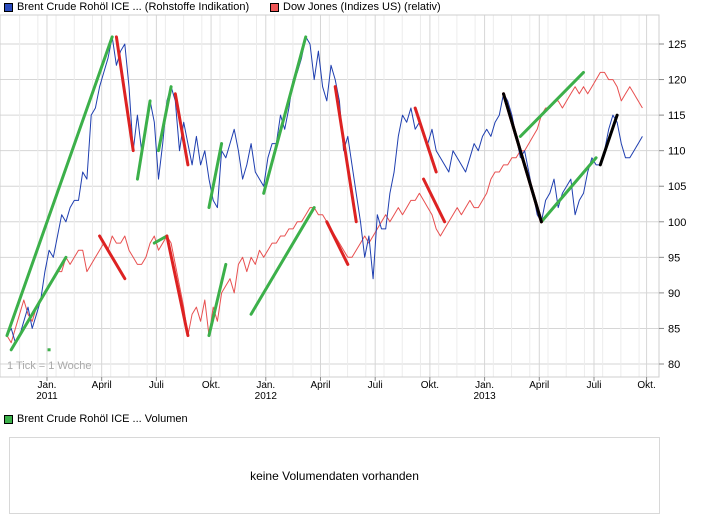 This screenshot has height=526, width=710. I want to click on ytick-label: 115, so click(677, 116).